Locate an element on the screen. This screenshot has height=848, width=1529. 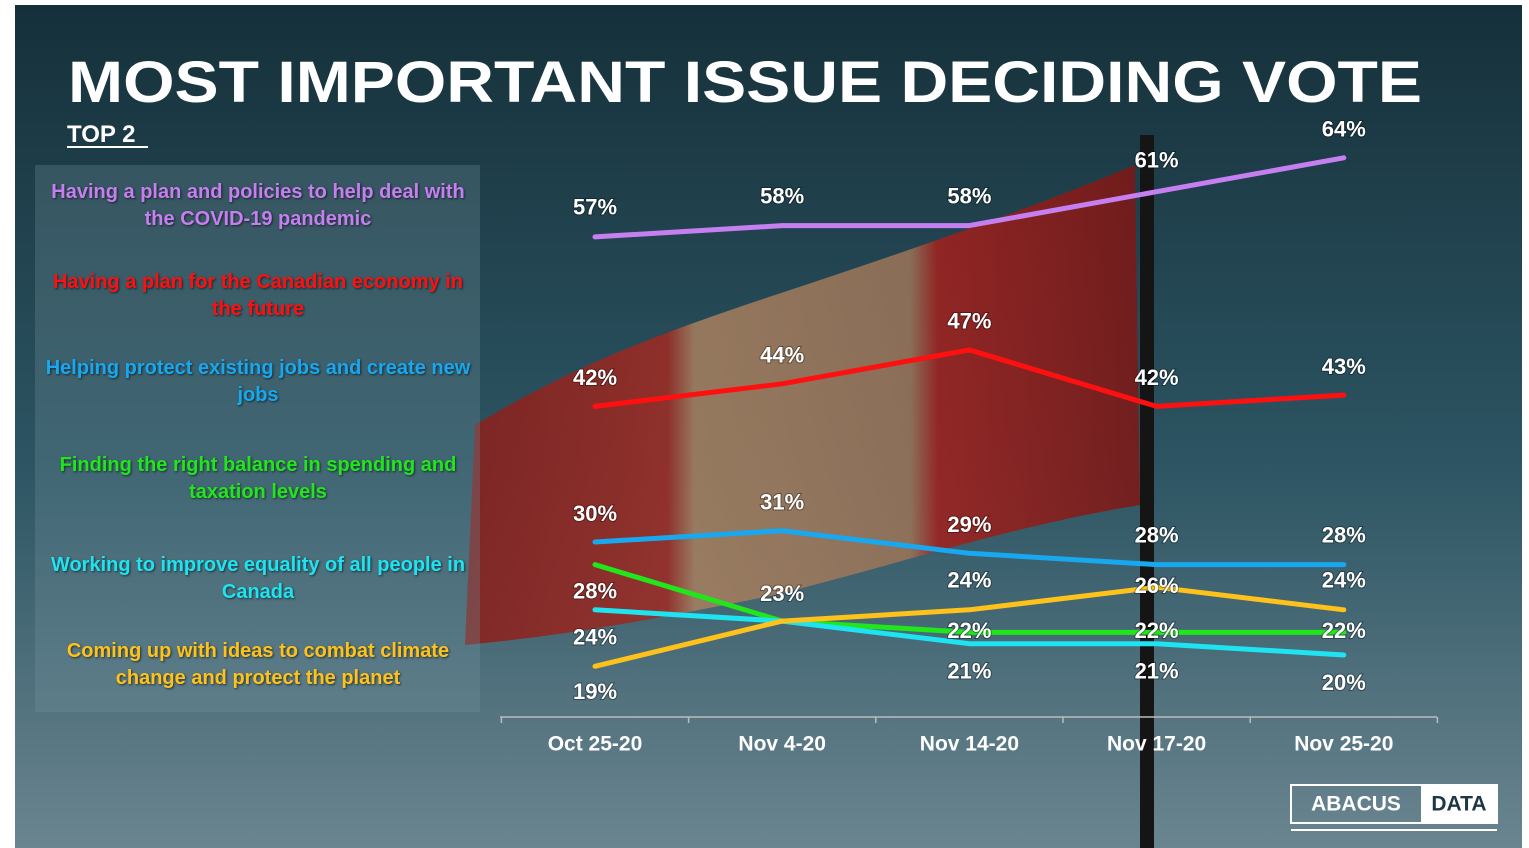
data-label: 31% is located at coordinates (782, 502).